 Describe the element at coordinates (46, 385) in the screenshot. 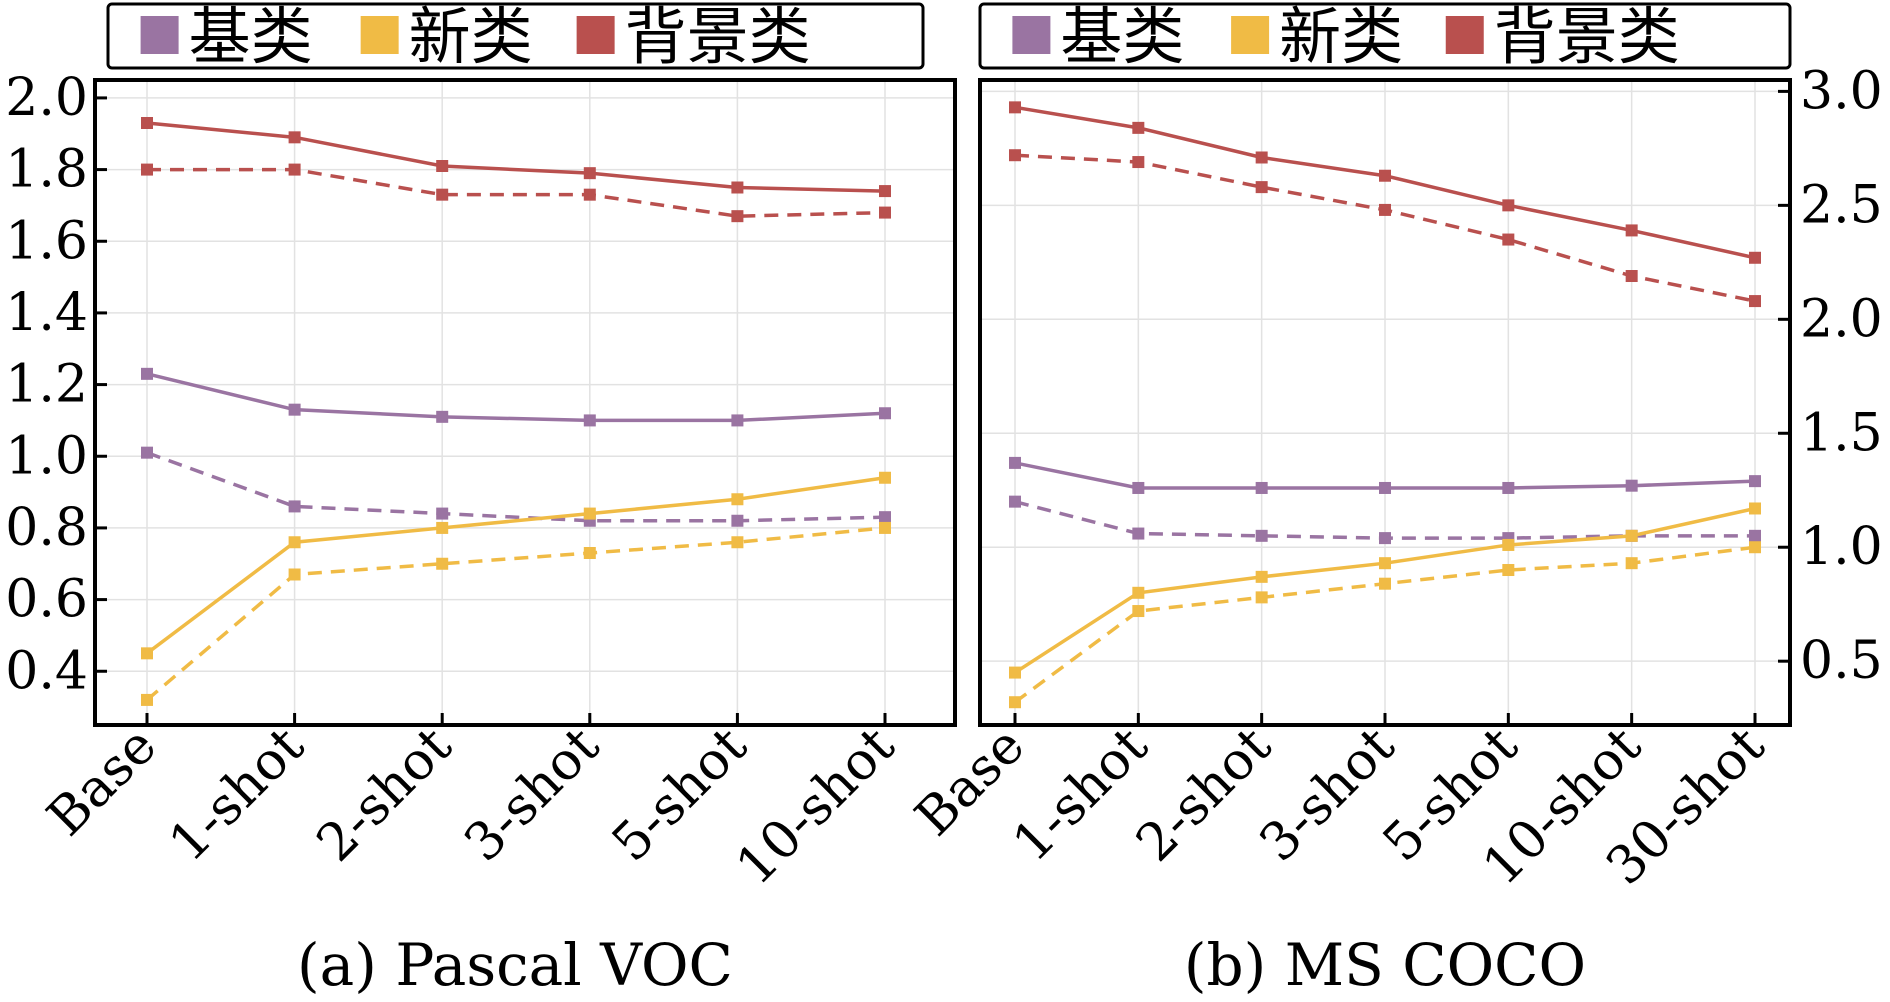

I see `y-tick-label: 1.2` at that location.